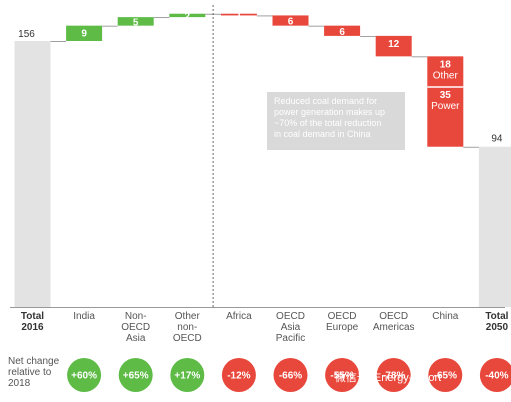  Describe the element at coordinates (32, 316) in the screenshot. I see `total-2016-label: Total` at that location.